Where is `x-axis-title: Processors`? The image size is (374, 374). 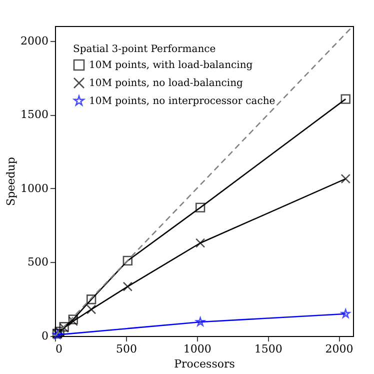 x-axis-title: Processors is located at coordinates (205, 364).